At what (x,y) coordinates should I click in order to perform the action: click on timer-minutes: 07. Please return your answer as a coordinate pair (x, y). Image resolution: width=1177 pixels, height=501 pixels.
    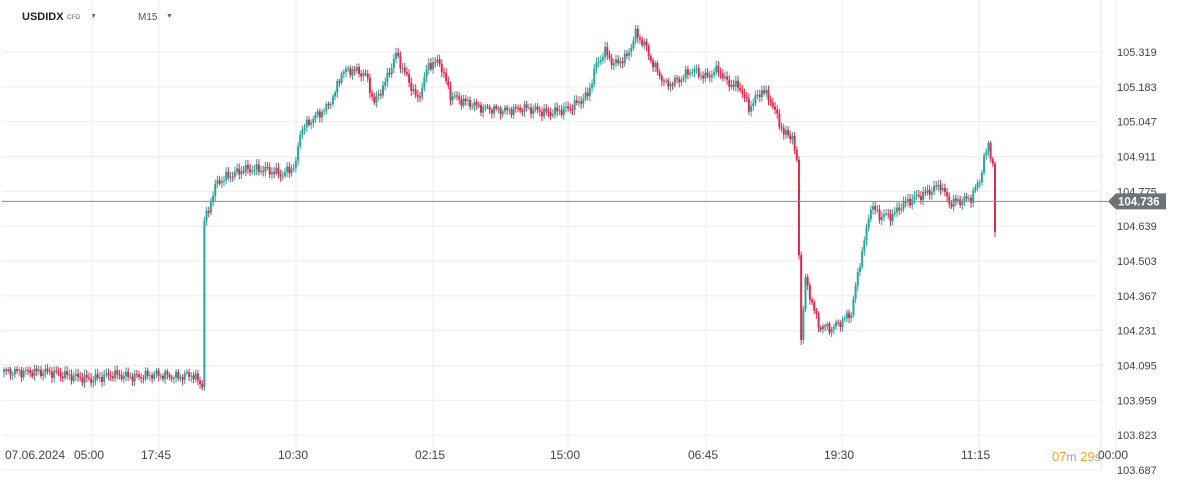
    Looking at the image, I should click on (1059, 456).